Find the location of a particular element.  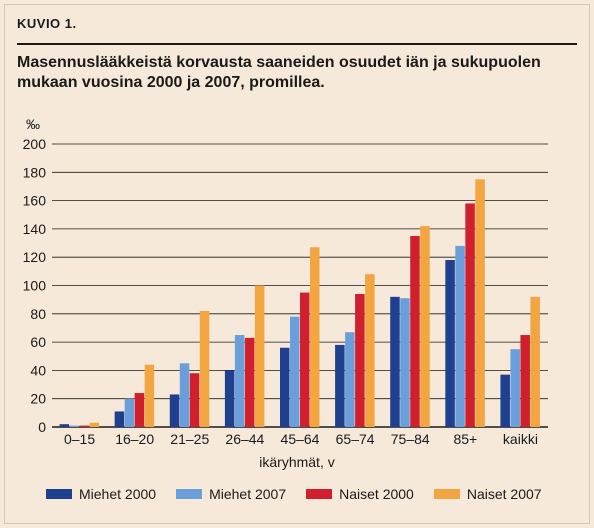

x-tick-label: 45–64 is located at coordinates (300, 439).